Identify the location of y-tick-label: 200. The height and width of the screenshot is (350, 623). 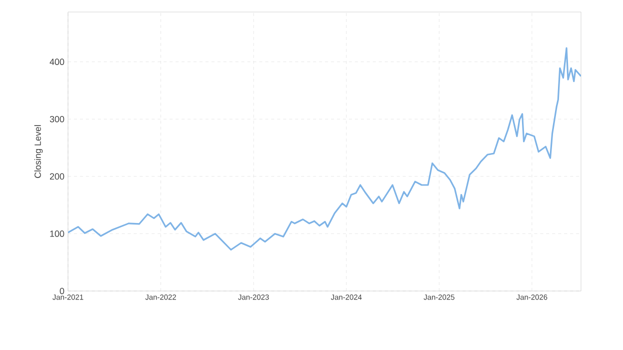
(57, 176).